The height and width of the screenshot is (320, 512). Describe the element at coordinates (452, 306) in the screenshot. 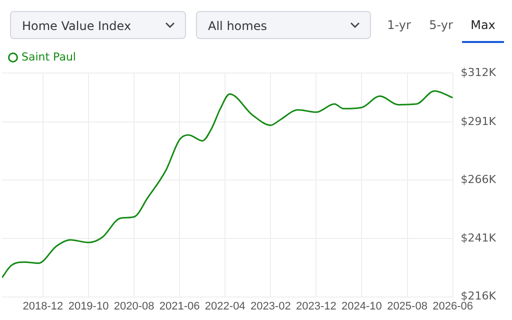

I see `x-tick-label: 2026-06` at that location.